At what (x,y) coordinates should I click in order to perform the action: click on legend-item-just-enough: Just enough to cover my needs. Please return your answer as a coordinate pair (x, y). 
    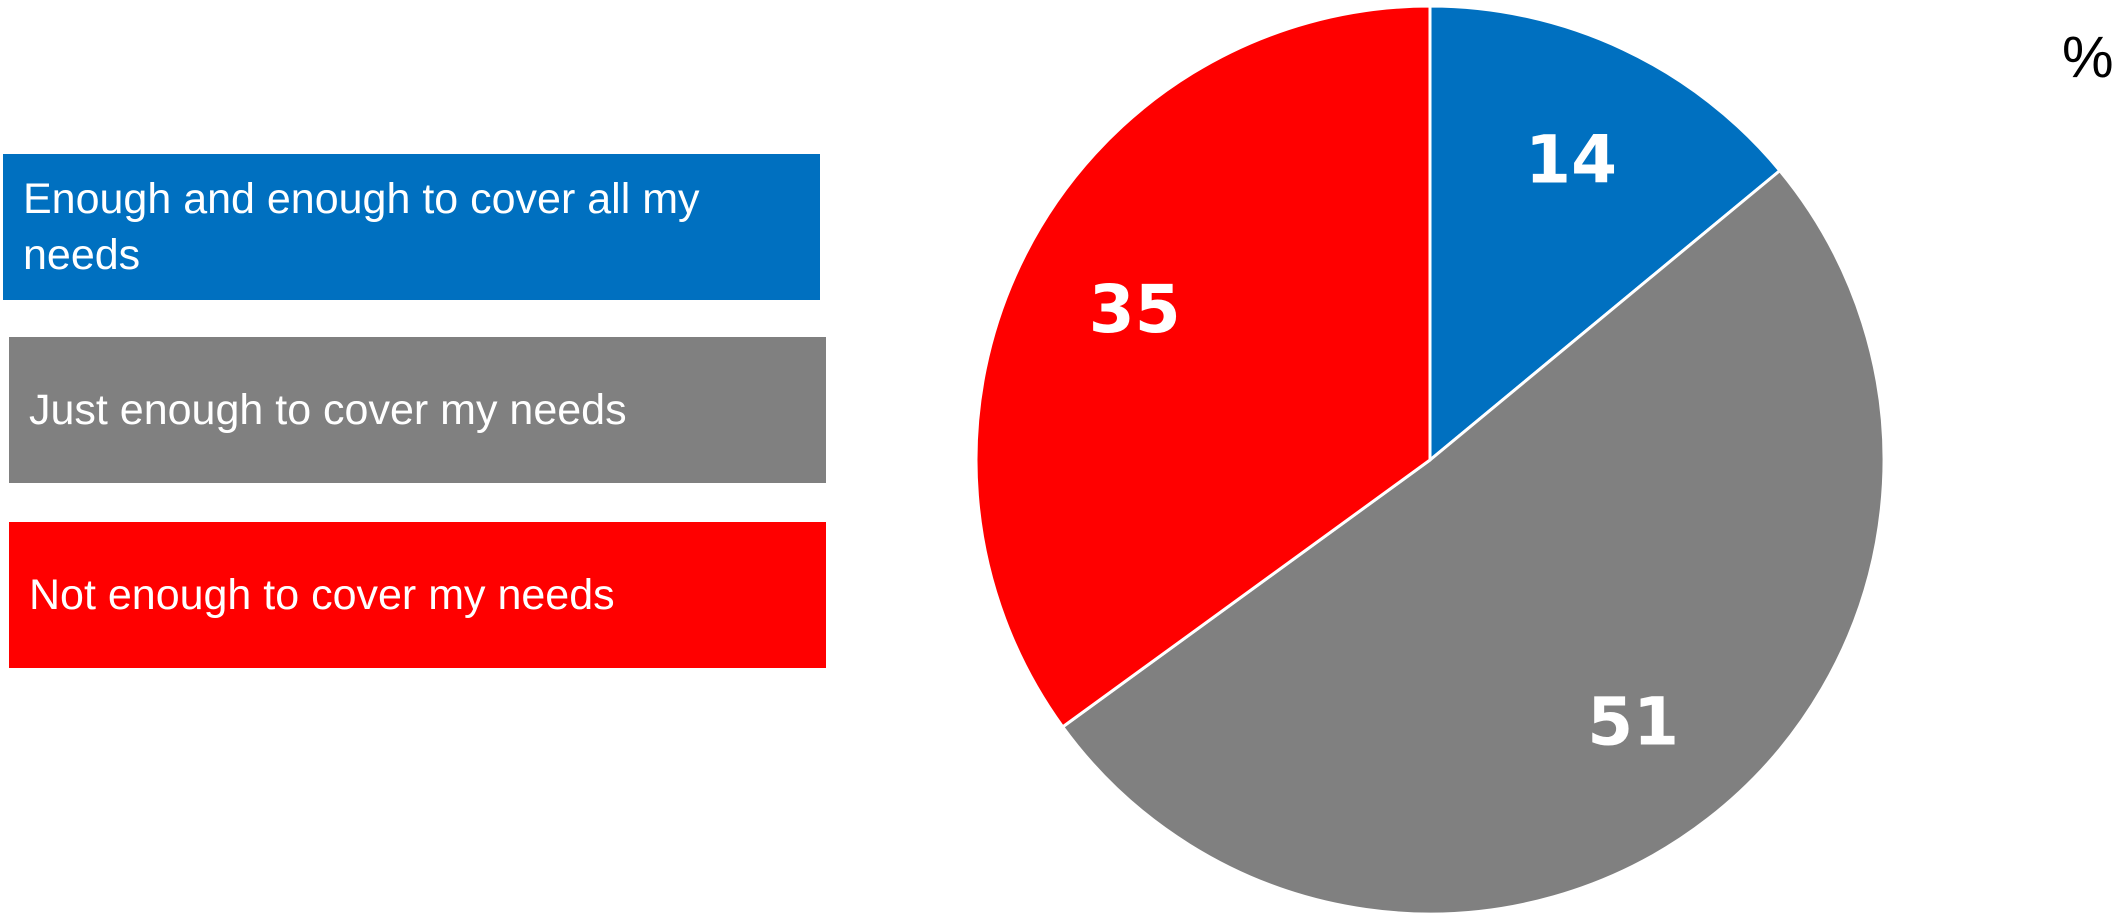
    Looking at the image, I should click on (417, 410).